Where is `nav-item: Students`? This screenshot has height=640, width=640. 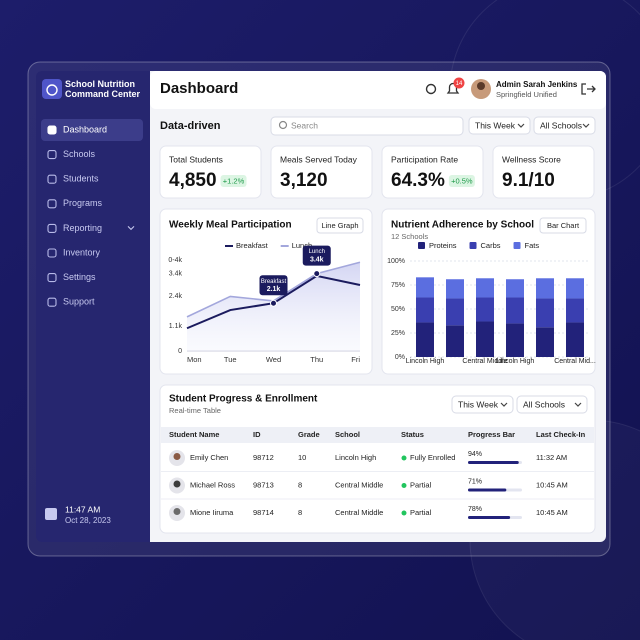
nav-item: Students is located at coordinates (81, 179).